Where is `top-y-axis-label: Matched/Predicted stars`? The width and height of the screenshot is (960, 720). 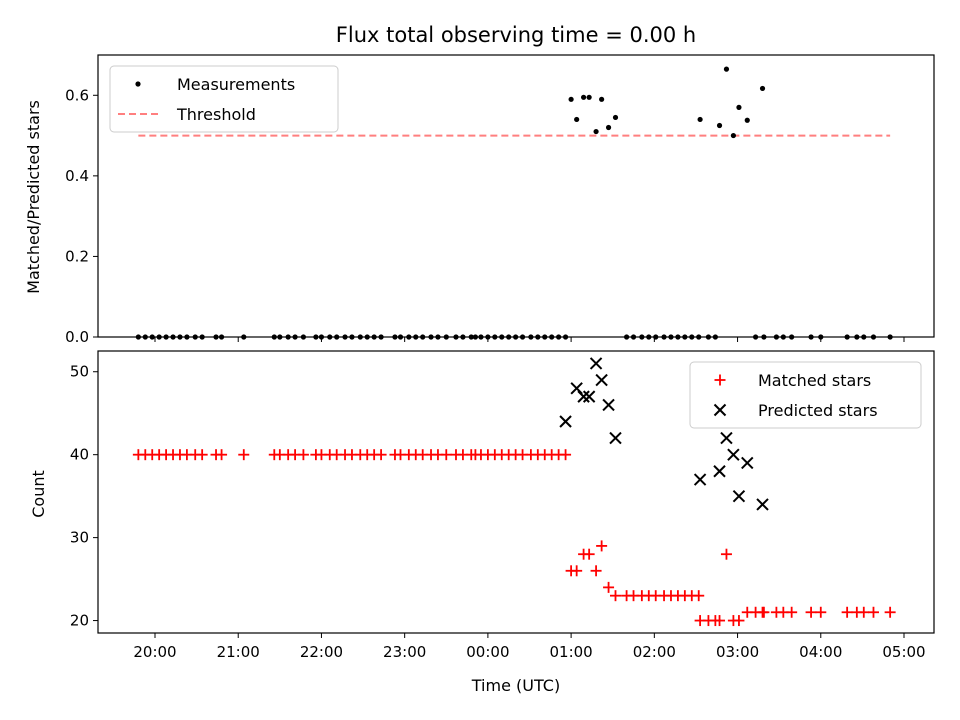 top-y-axis-label: Matched/Predicted stars is located at coordinates (33, 197).